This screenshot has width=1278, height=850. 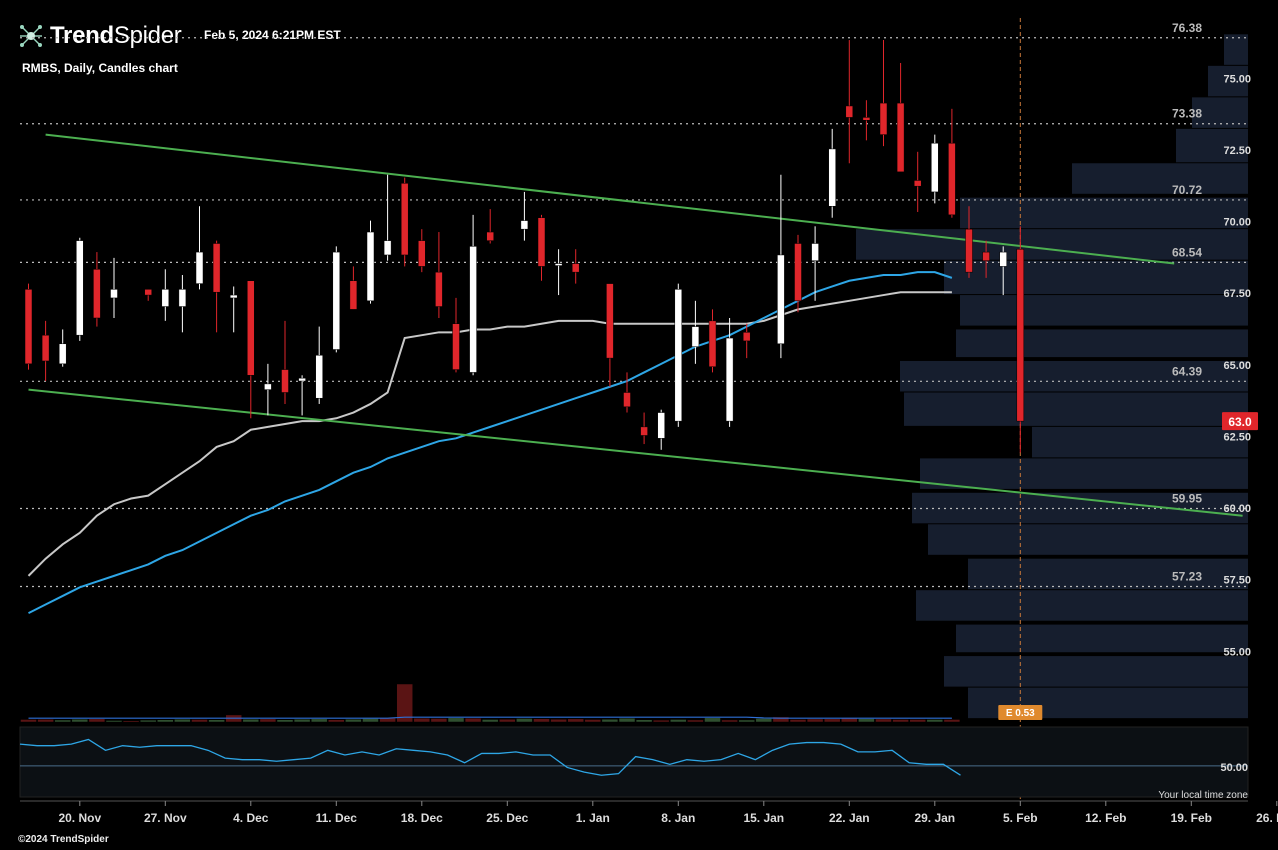 I want to click on earnings-tag, so click(x=1020, y=712).